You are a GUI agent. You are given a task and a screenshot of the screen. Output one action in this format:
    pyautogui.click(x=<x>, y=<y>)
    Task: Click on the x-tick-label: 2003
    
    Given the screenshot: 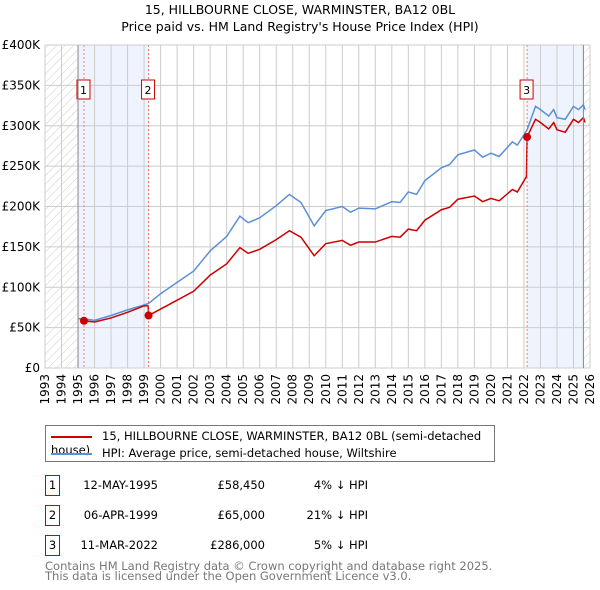 What is the action you would take?
    pyautogui.click(x=210, y=389)
    